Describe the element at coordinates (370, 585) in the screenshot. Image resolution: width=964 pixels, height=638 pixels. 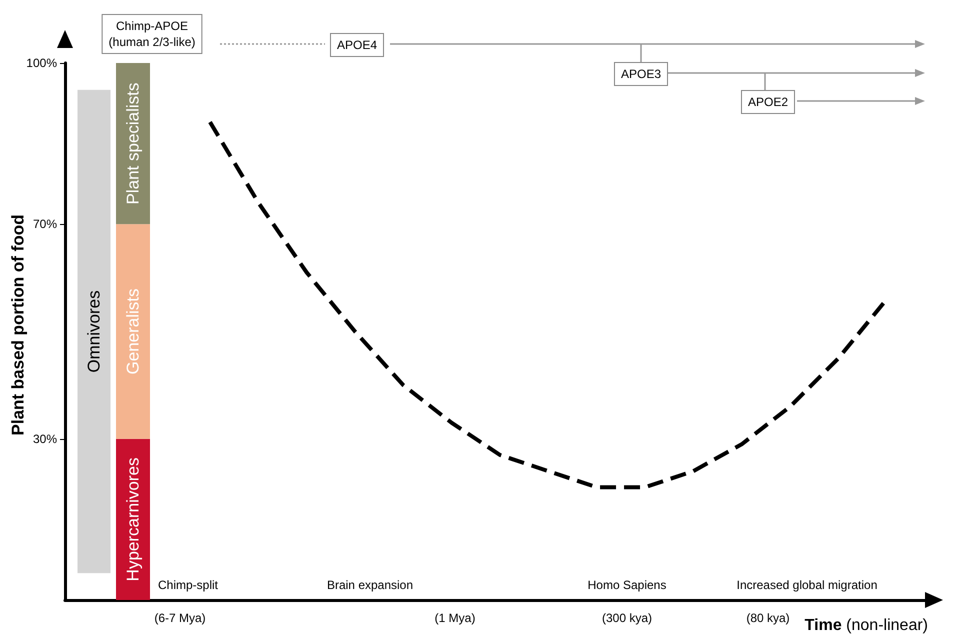
I see `annotation: Brain expansion` at that location.